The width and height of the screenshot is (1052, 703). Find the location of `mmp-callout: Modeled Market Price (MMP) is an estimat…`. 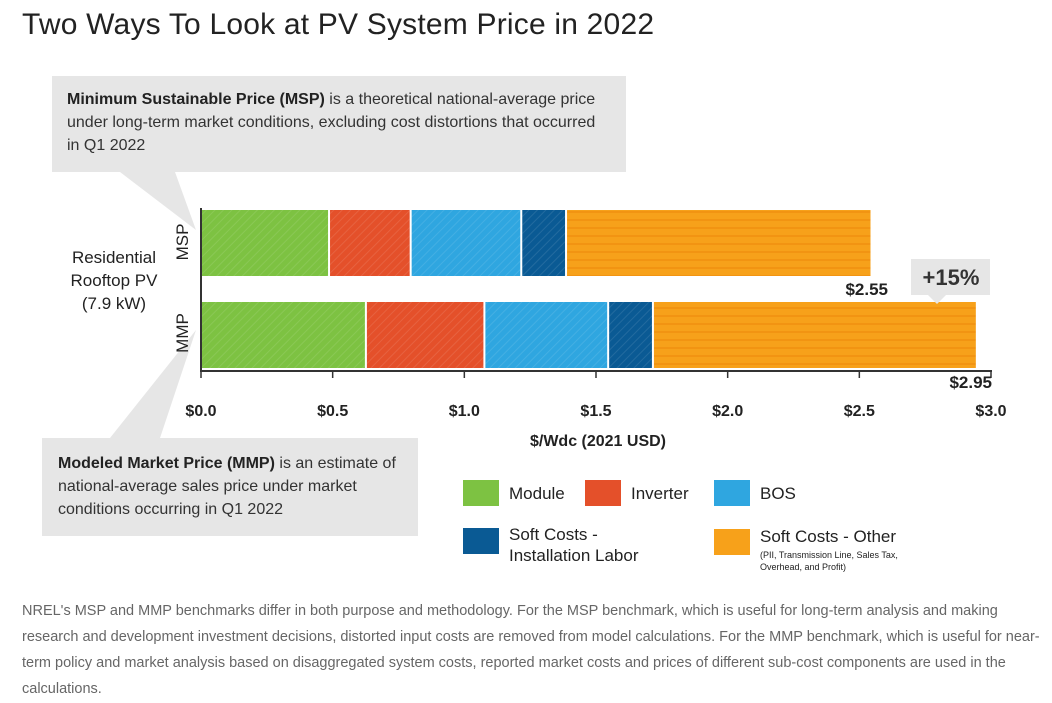

mmp-callout: Modeled Market Price (MMP) is an estimat… is located at coordinates (230, 487).